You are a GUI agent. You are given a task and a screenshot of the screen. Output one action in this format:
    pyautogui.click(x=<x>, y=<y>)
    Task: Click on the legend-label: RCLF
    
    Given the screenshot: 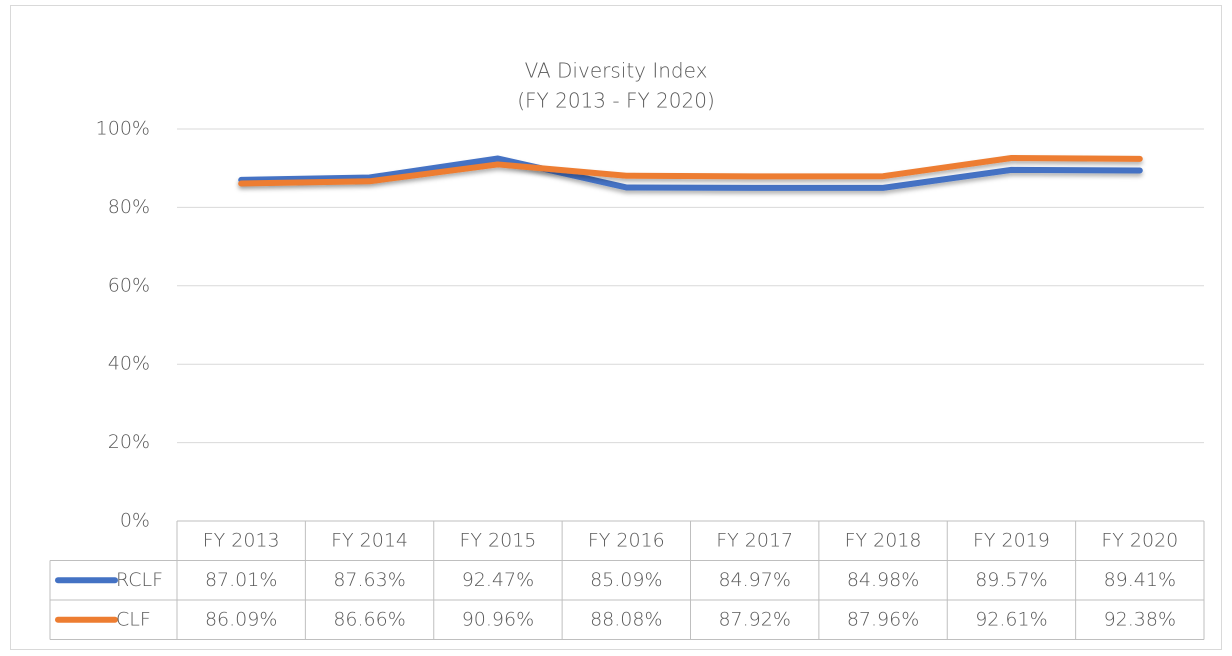 What is the action you would take?
    pyautogui.click(x=139, y=580)
    